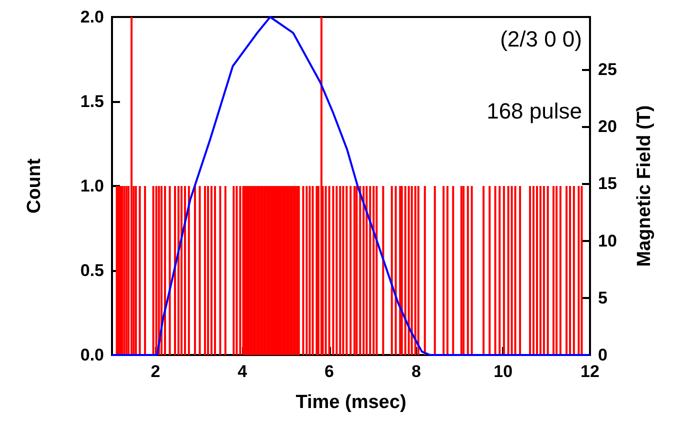 The height and width of the screenshot is (430, 682). I want to click on y-tick-label: 2.0, so click(92, 17).